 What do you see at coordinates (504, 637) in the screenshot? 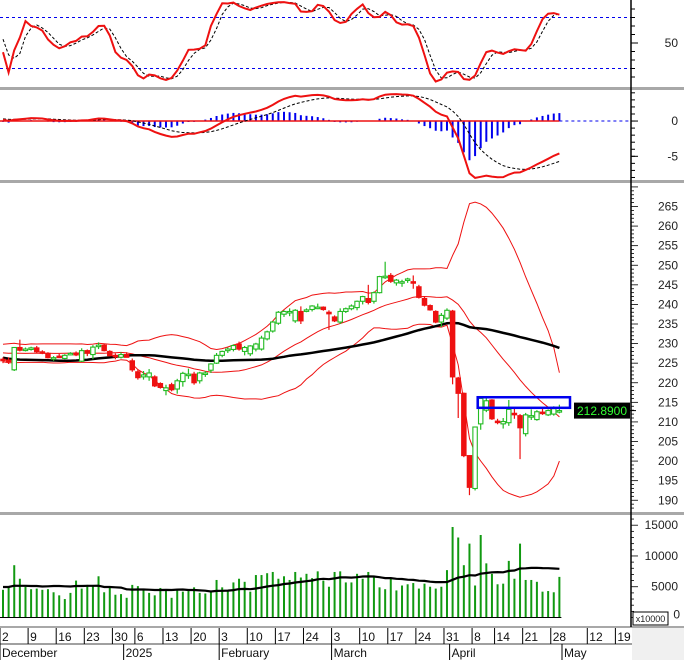
I see `x-tick-label: 14` at bounding box center [504, 637].